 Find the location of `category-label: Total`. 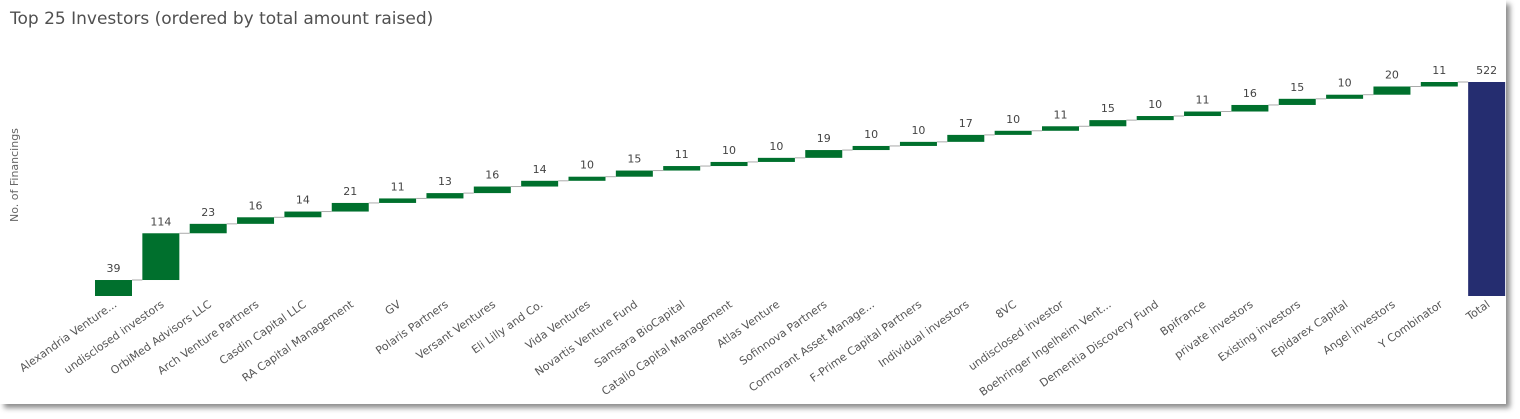

category-label: Total is located at coordinates (1477, 311).